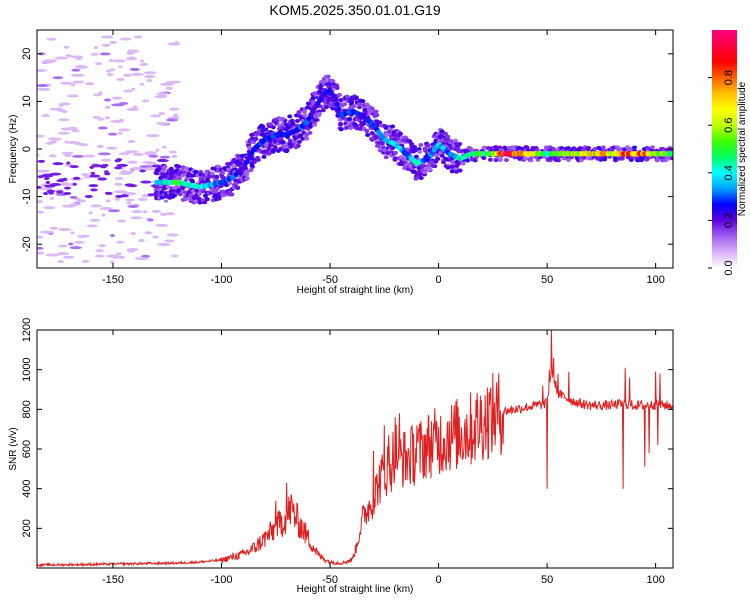 The height and width of the screenshot is (600, 750). I want to click on snr-y-tick-label: 200, so click(27, 528).